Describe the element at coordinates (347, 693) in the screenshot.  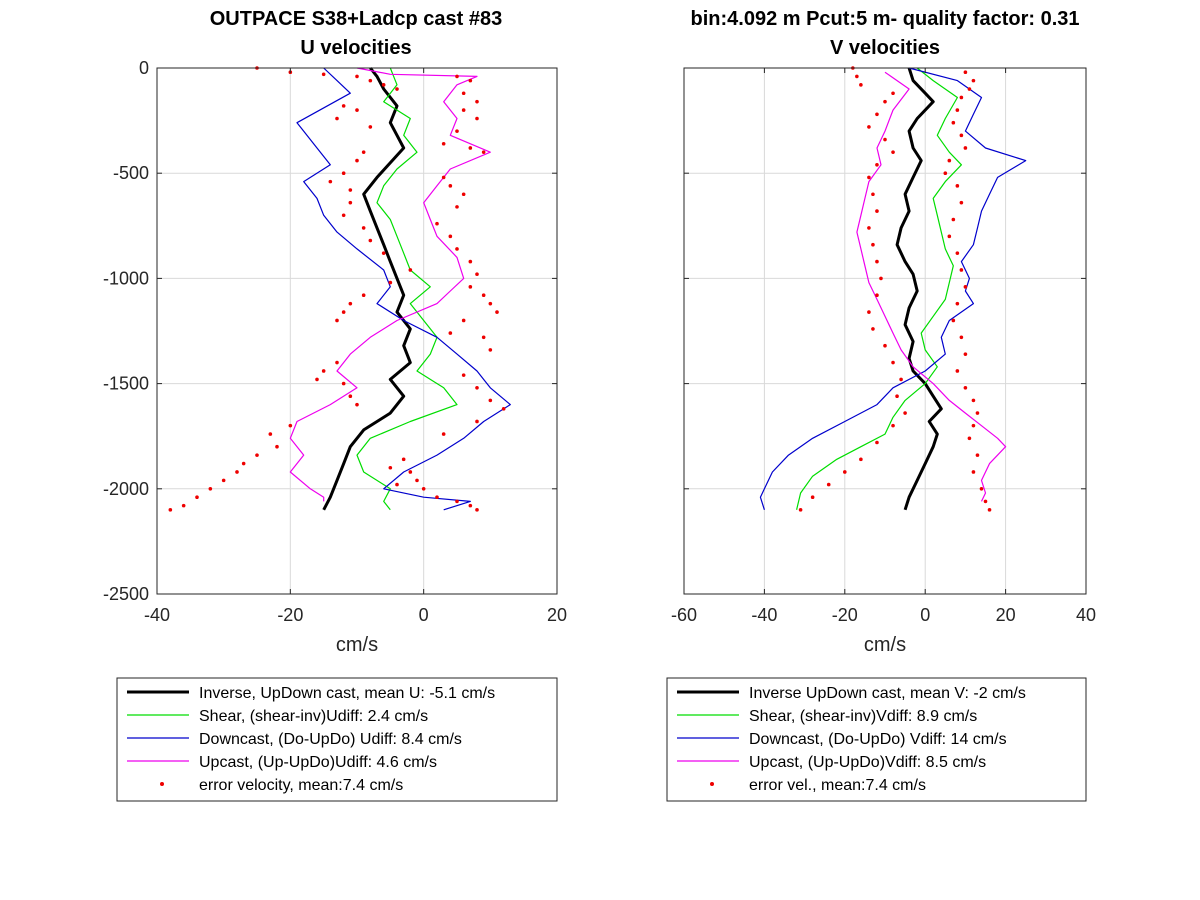
I see `u-legend-label-0: Inverse, UpDown cast, mean U: -5.1 cm/s` at that location.